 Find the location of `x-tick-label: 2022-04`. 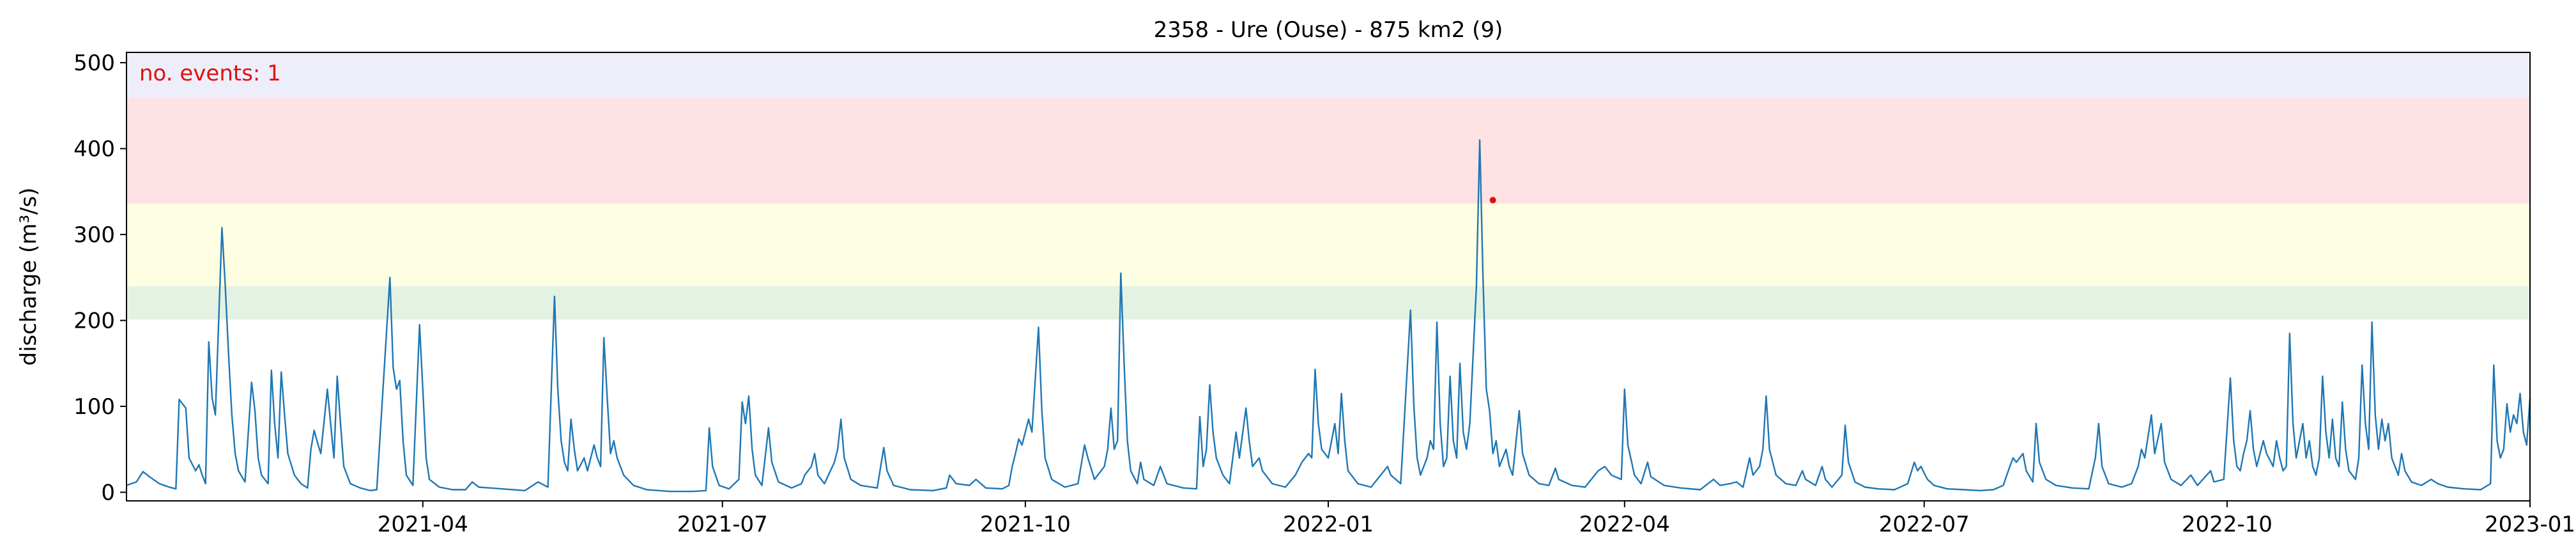

x-tick-label: 2022-04 is located at coordinates (1624, 524).